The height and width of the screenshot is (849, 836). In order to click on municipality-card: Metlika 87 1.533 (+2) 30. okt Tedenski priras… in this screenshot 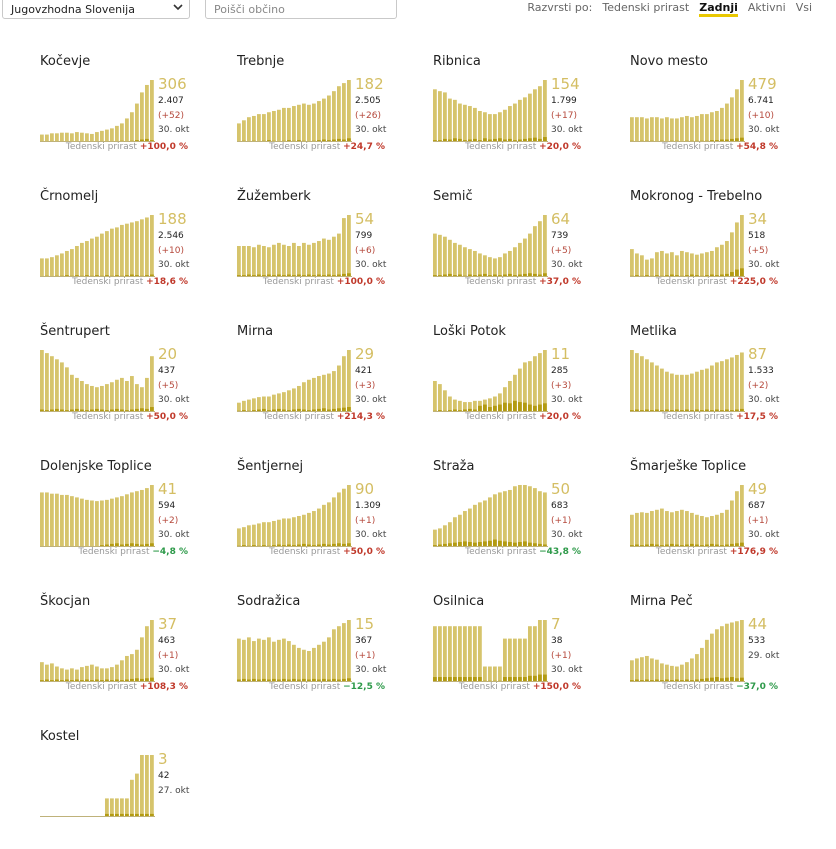, I will do `click(725, 384)`.